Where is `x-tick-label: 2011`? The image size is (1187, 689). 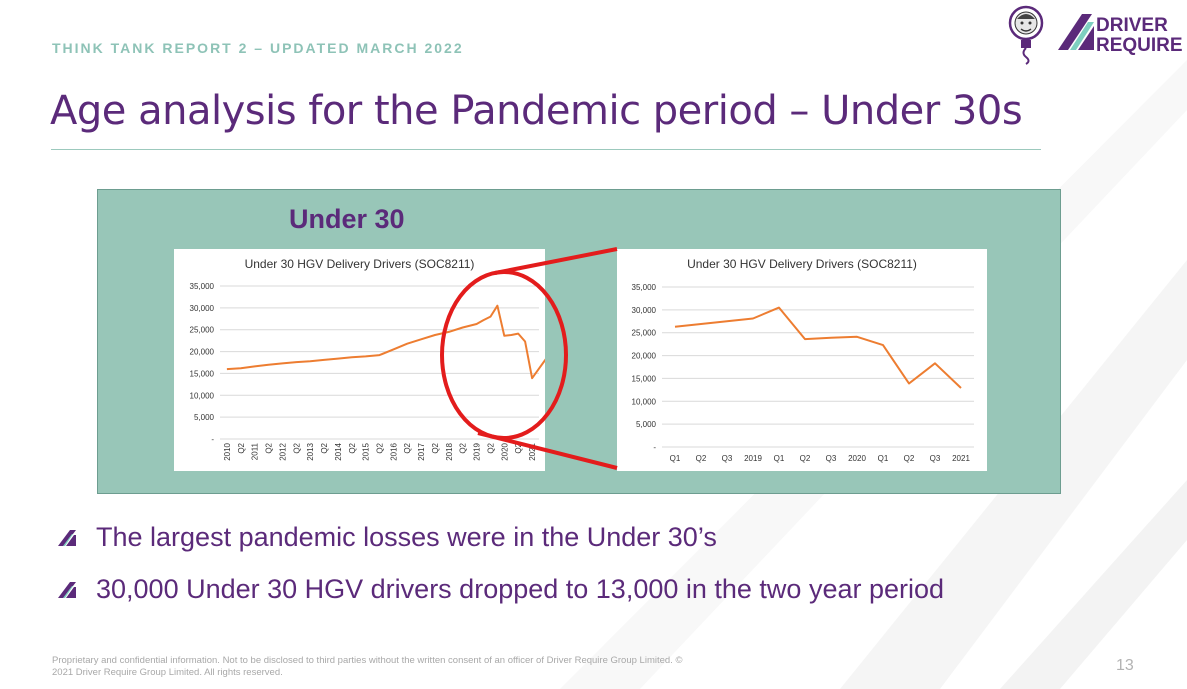
x-tick-label: 2011 is located at coordinates (255, 451).